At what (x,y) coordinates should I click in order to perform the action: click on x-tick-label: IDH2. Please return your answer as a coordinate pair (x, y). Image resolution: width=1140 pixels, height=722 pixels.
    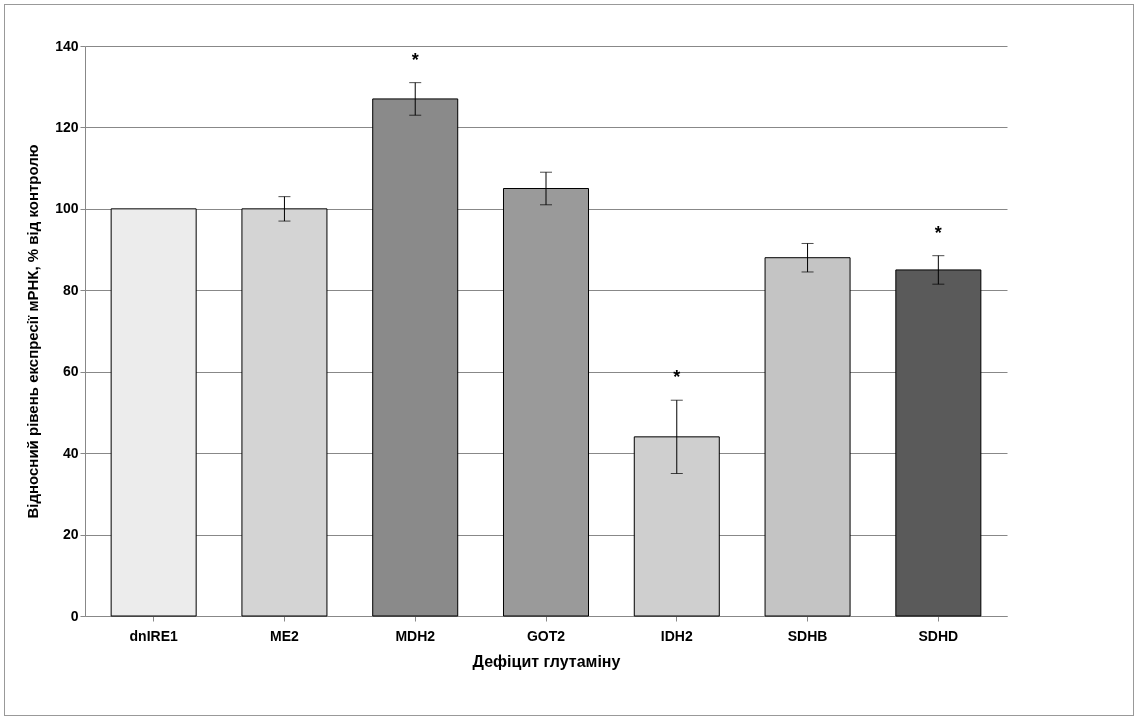
    Looking at the image, I should click on (676, 635).